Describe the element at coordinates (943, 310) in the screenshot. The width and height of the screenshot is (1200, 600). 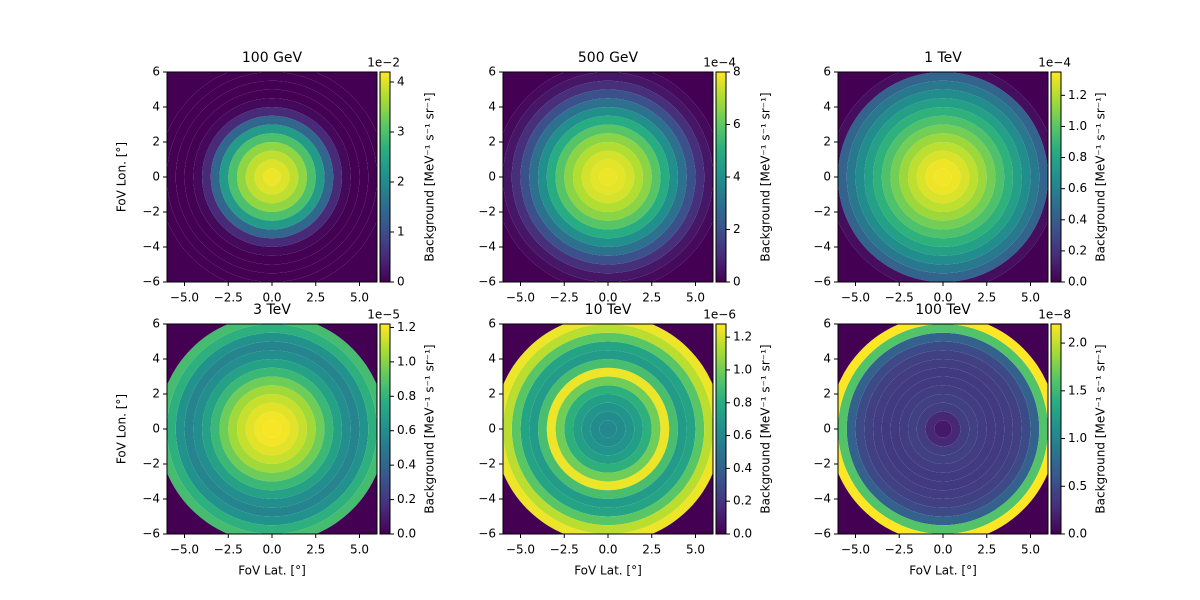
I see `panel-title: 100 TeV` at that location.